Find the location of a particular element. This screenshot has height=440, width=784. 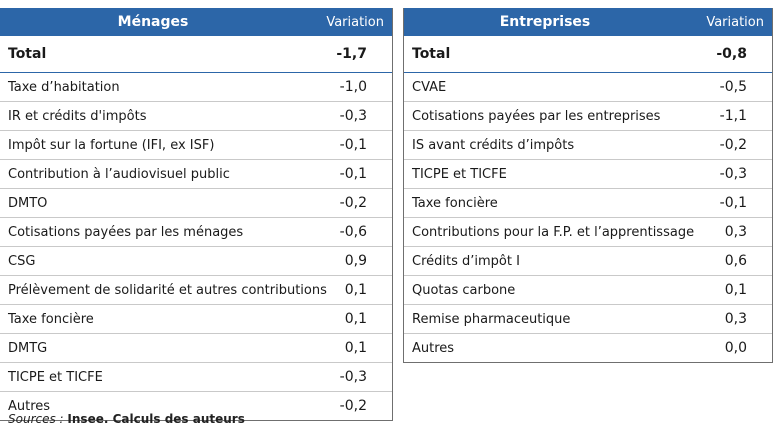

entreprises-title: Entreprises is located at coordinates (545, 22).